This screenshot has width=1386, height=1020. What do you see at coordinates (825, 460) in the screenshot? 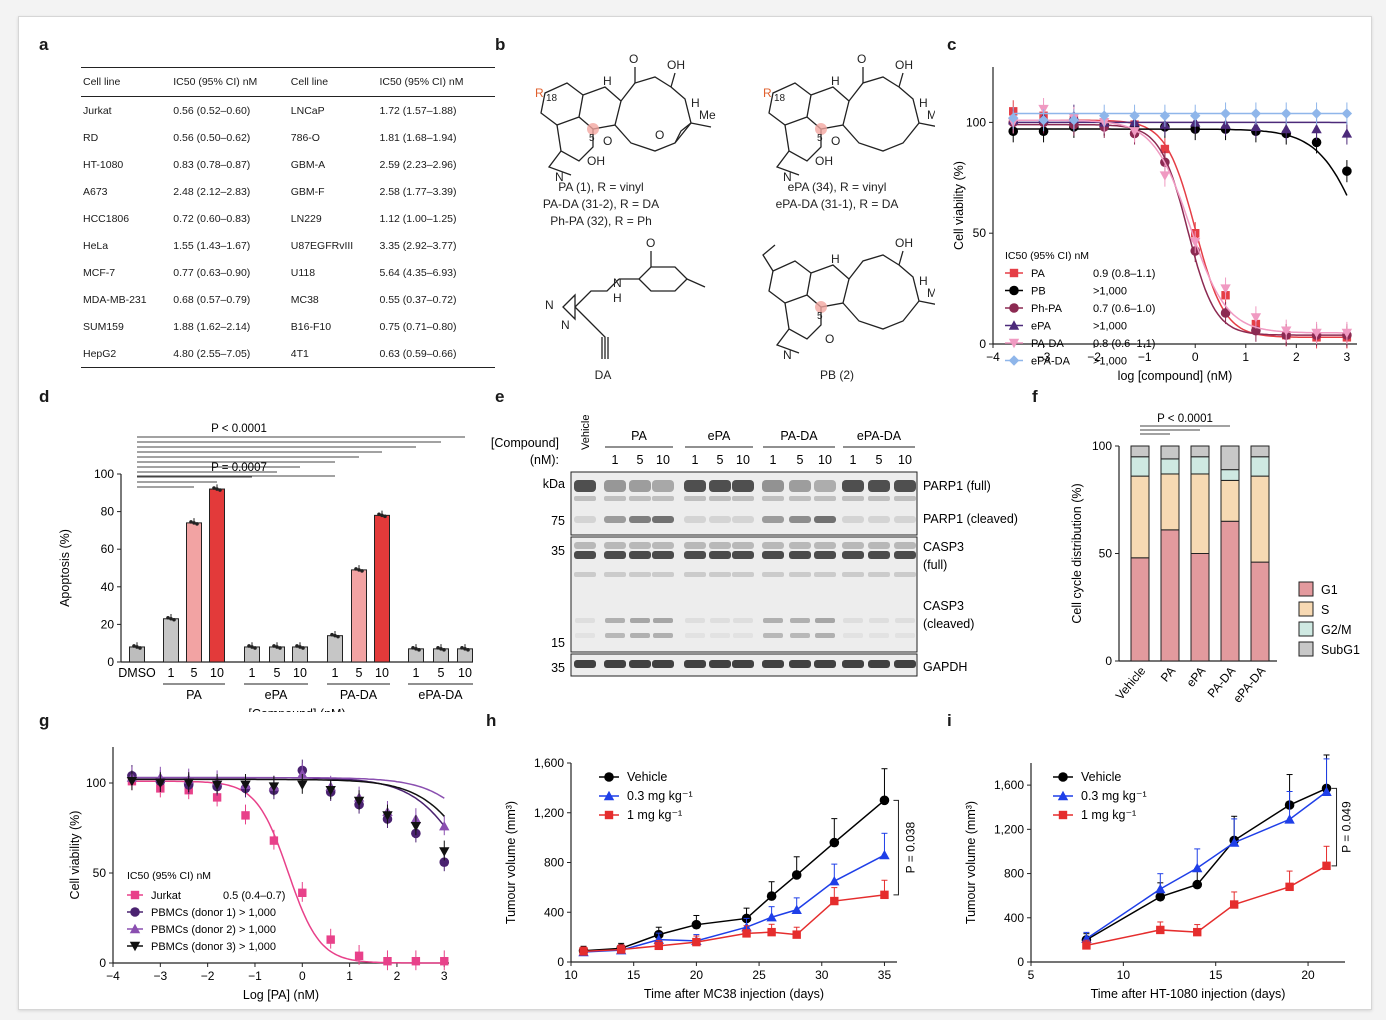
I see `dose-label: 10` at bounding box center [825, 460].